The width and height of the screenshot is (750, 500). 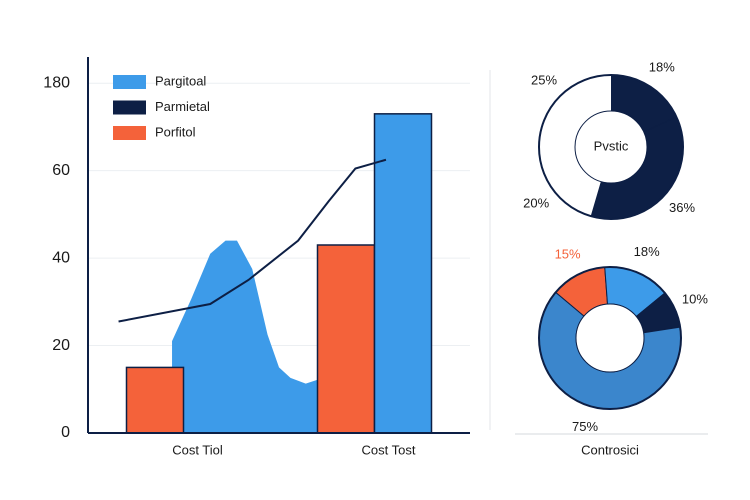 What do you see at coordinates (61, 257) in the screenshot?
I see `y-tick-label: 40` at bounding box center [61, 257].